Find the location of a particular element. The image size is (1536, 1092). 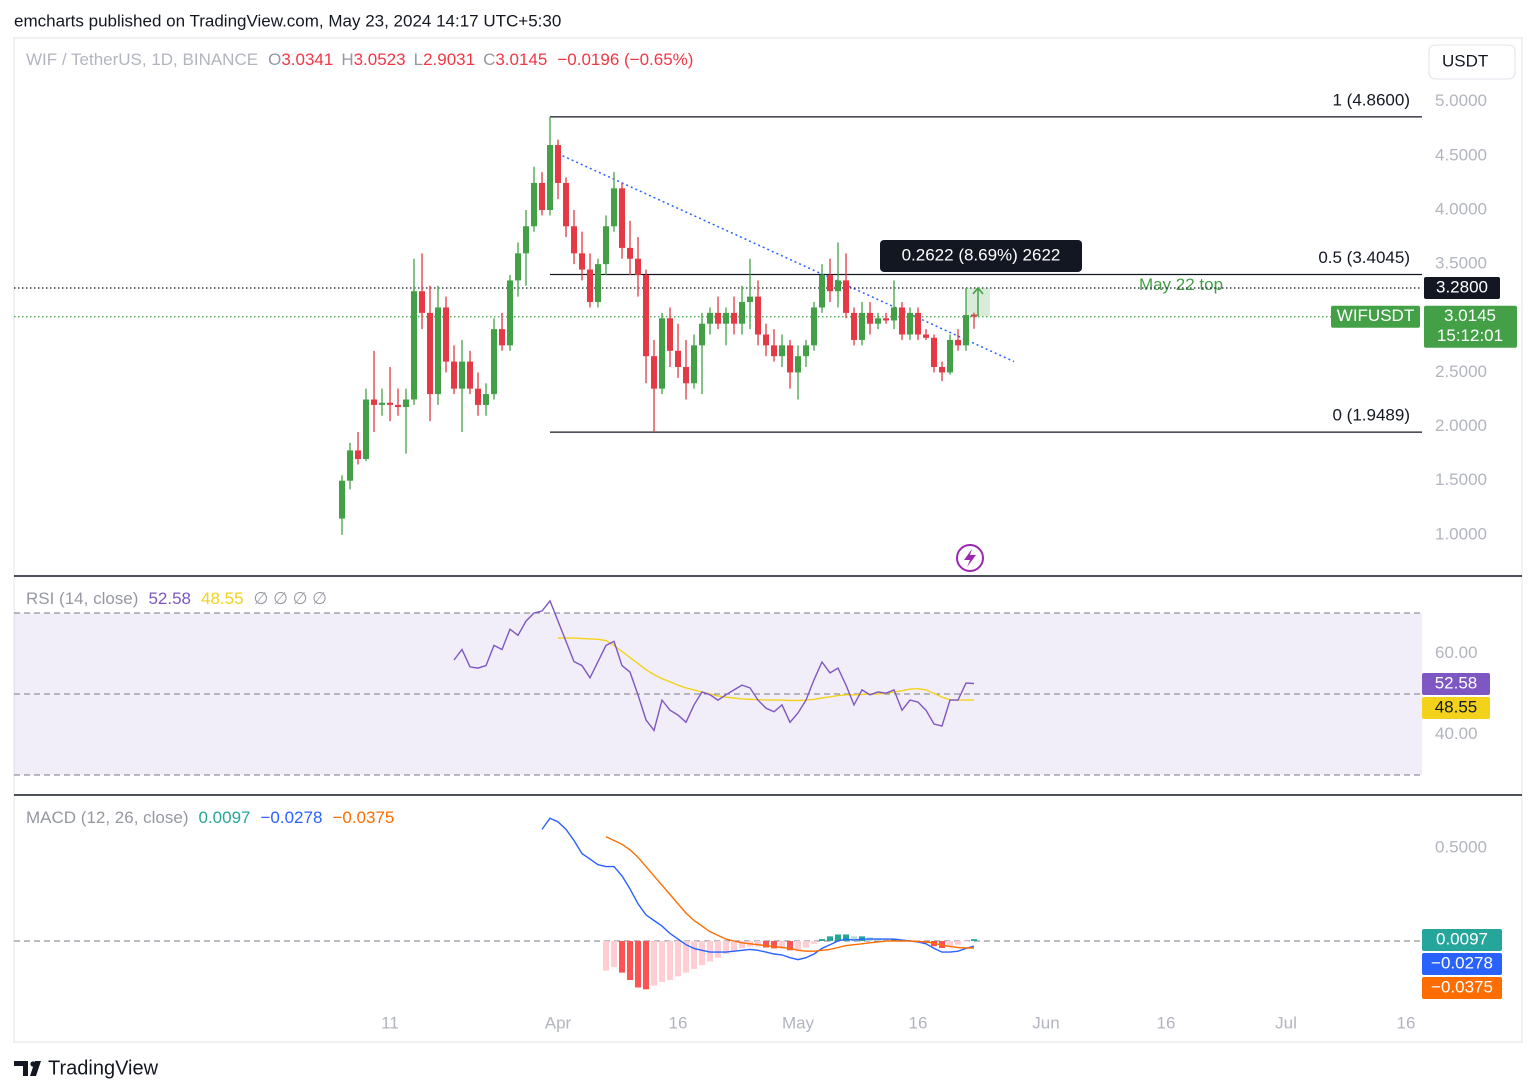

currency-label: USDT is located at coordinates (1465, 60).